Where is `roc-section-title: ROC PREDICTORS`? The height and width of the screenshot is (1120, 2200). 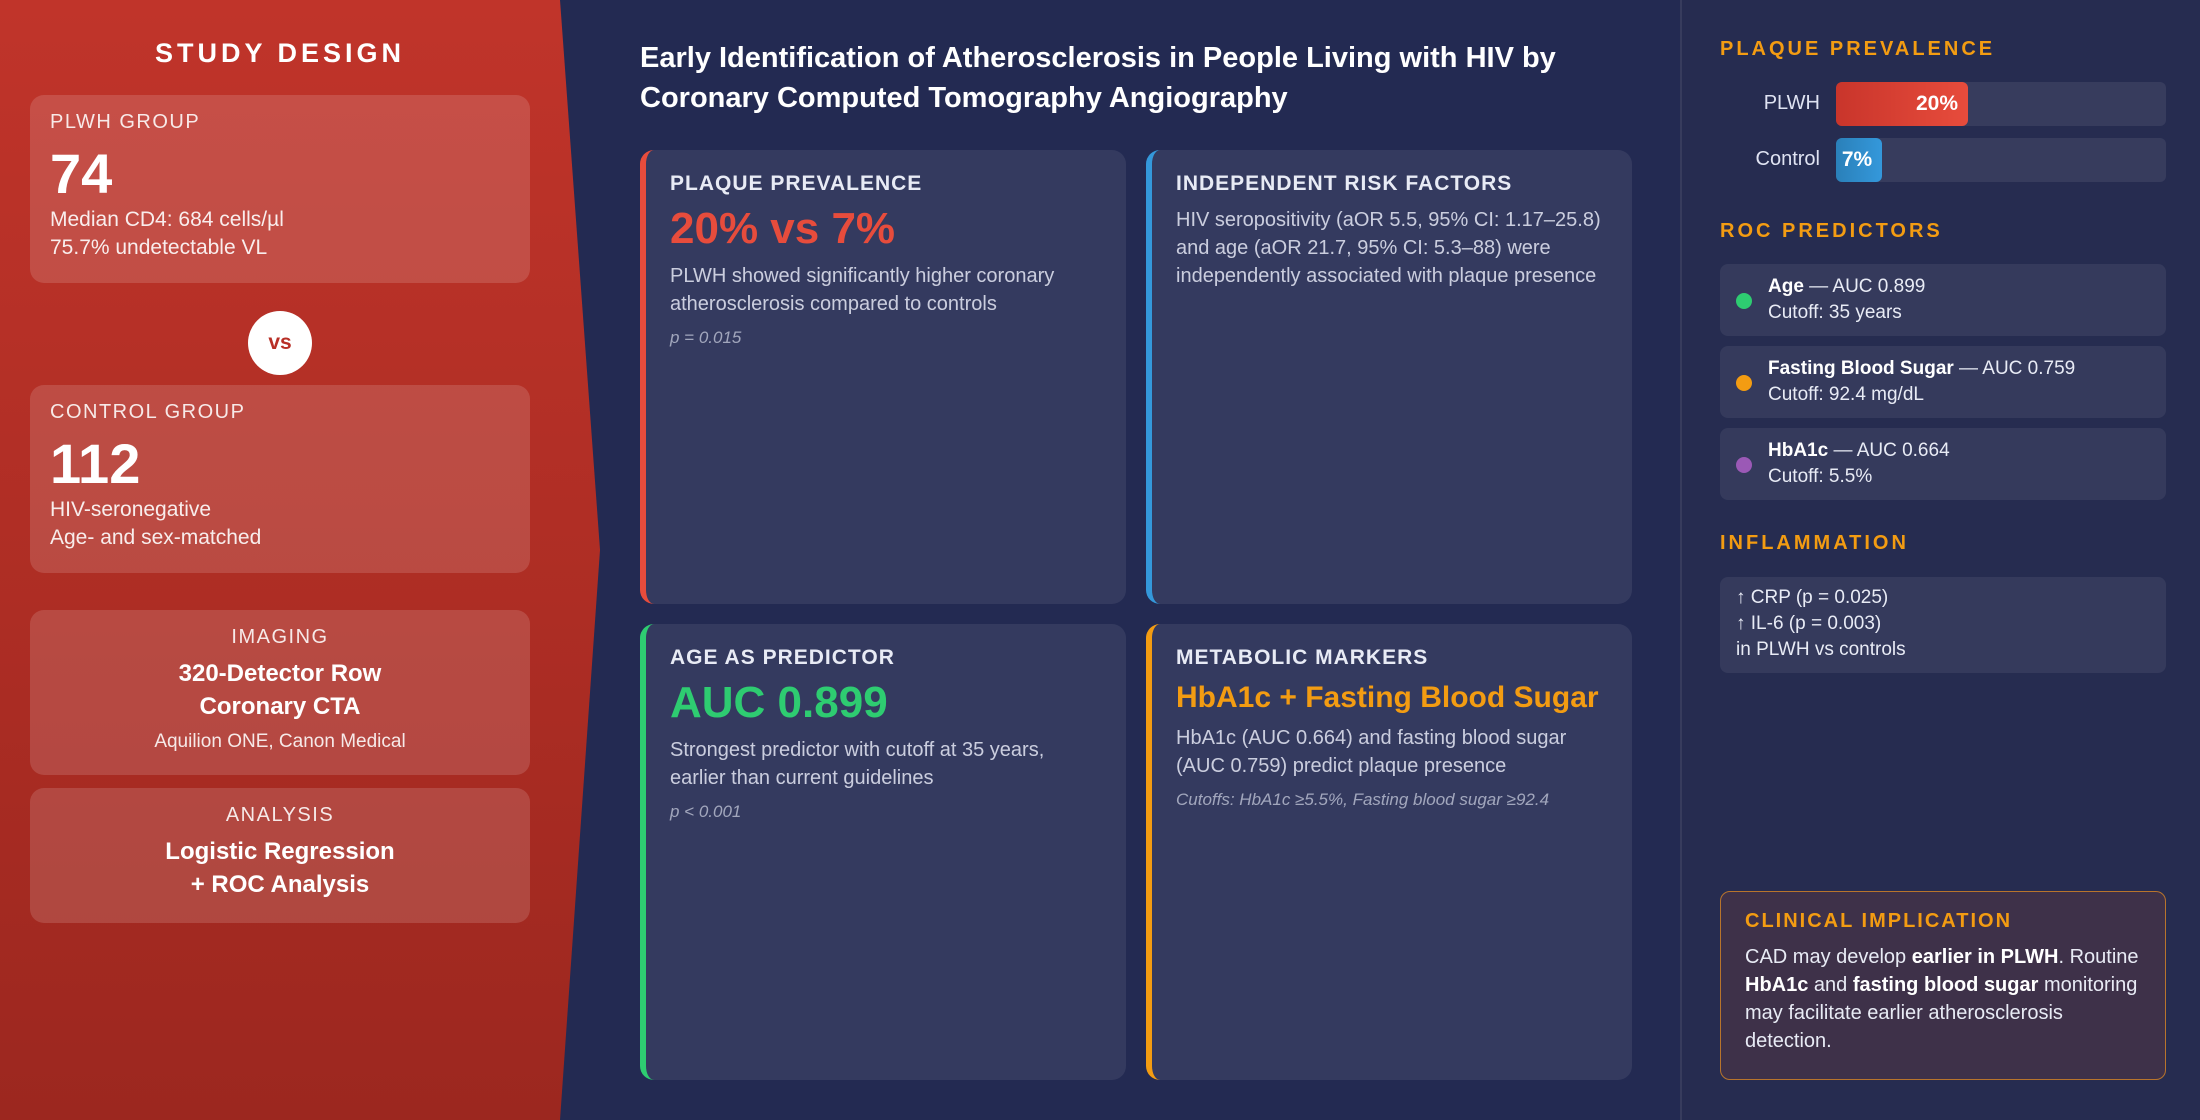
roc-section-title: ROC PREDICTORS is located at coordinates (1831, 231).